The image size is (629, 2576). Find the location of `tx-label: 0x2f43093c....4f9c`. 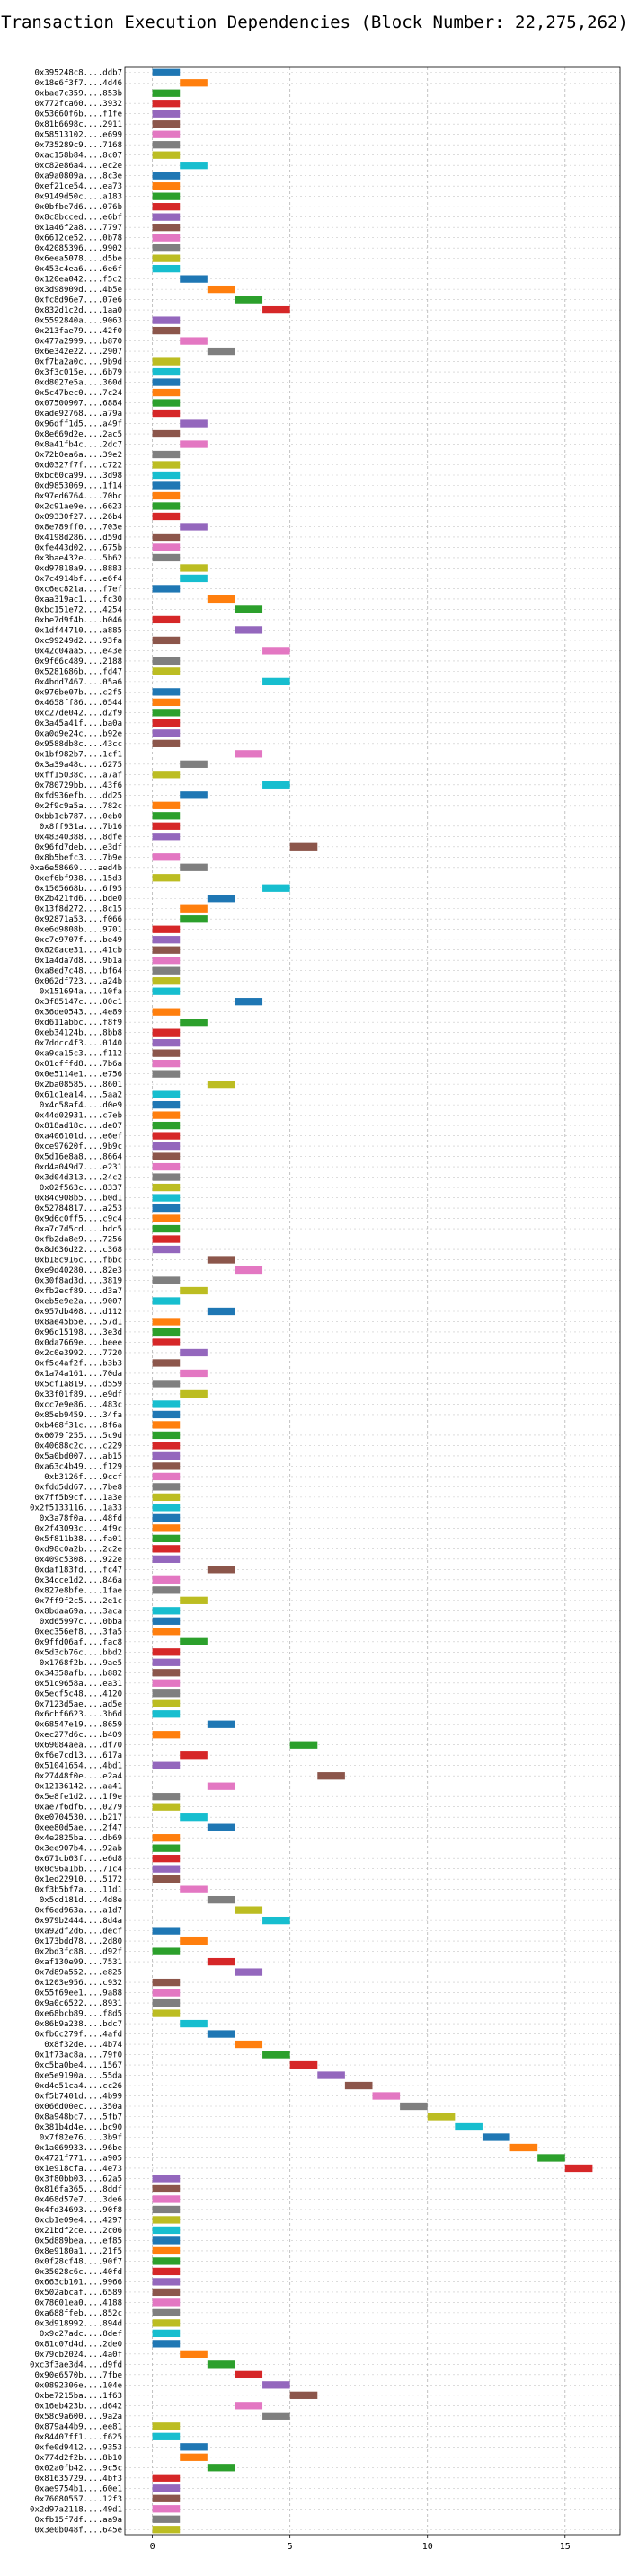

tx-label: 0x2f43093c....4f9c is located at coordinates (78, 1528).